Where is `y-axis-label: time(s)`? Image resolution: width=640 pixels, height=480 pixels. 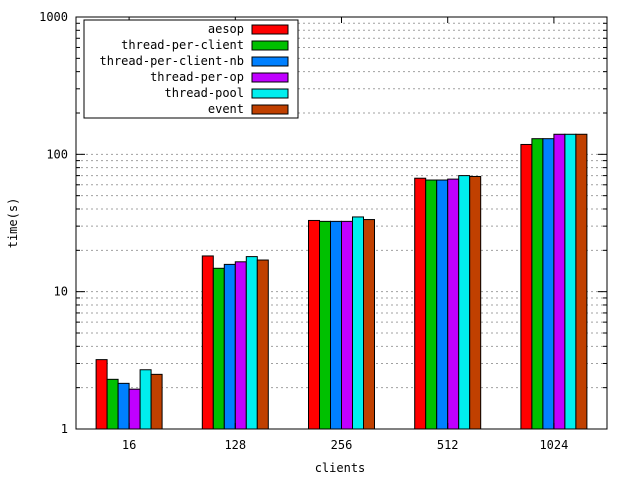
y-axis-label: time(s) is located at coordinates (13, 223).